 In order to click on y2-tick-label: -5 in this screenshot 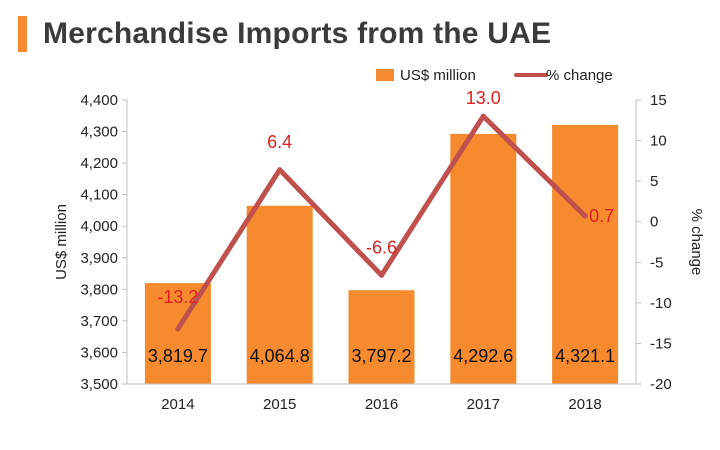, I will do `click(656, 262)`.